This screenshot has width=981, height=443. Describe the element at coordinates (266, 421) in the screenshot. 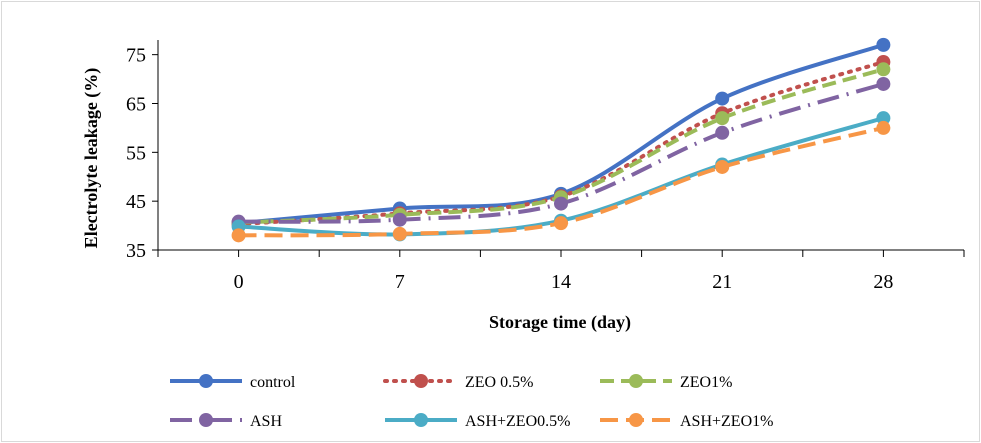

I see `legend-label: ASH` at that location.